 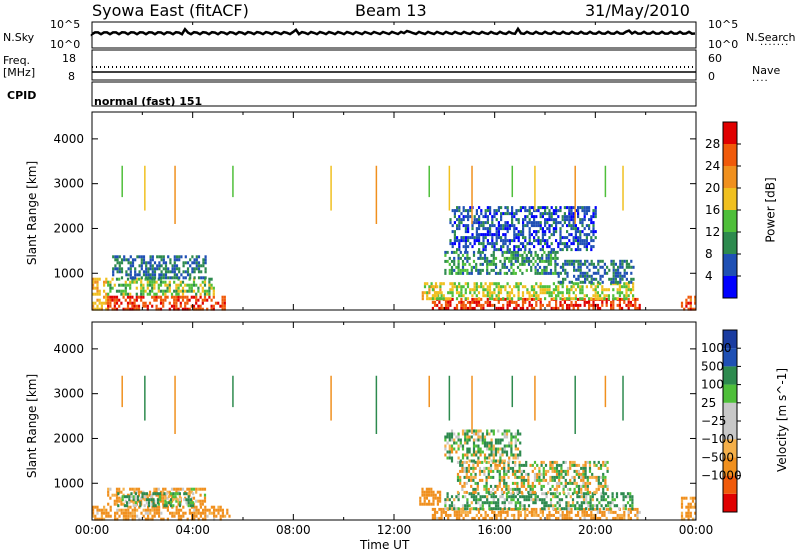 I want to click on power-colorbar-segment, so click(x=730, y=221).